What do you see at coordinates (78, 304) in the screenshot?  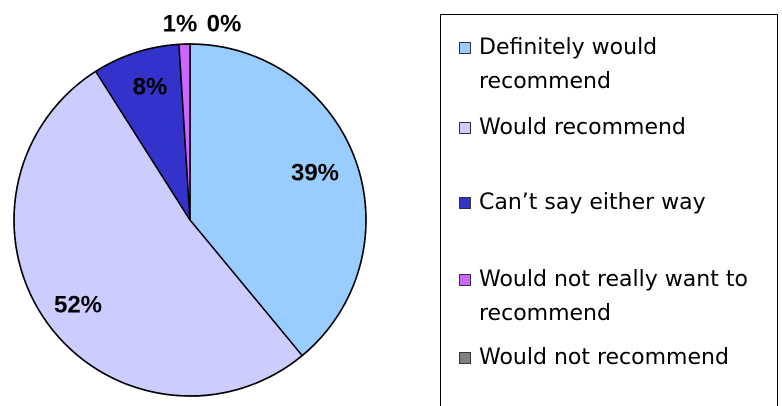 I see `pie-data-label: 52%` at bounding box center [78, 304].